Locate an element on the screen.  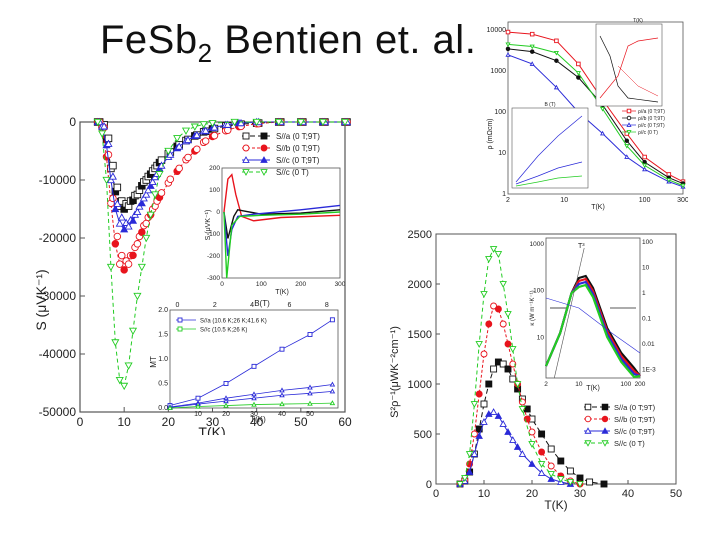
y-tick-label: 2000 is located at coordinates (420, 285).